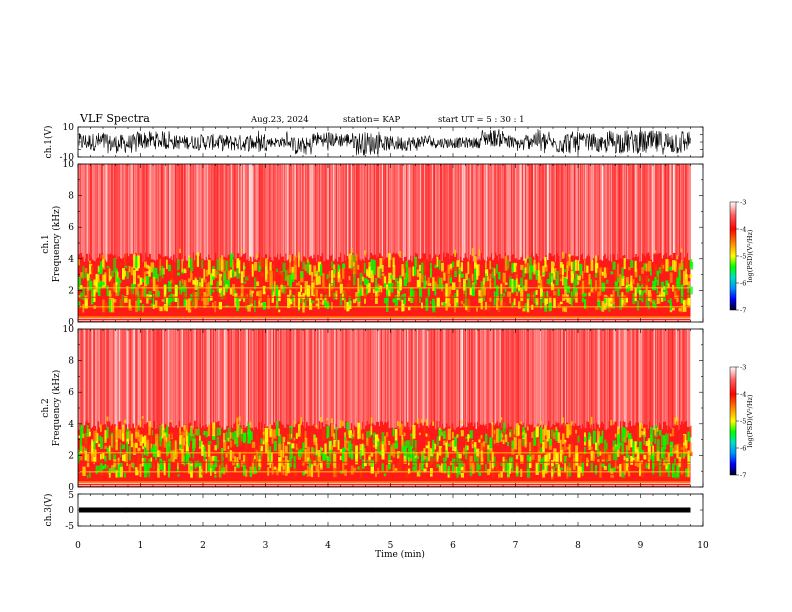  I want to click on ch3-waveform-band, so click(385, 510).